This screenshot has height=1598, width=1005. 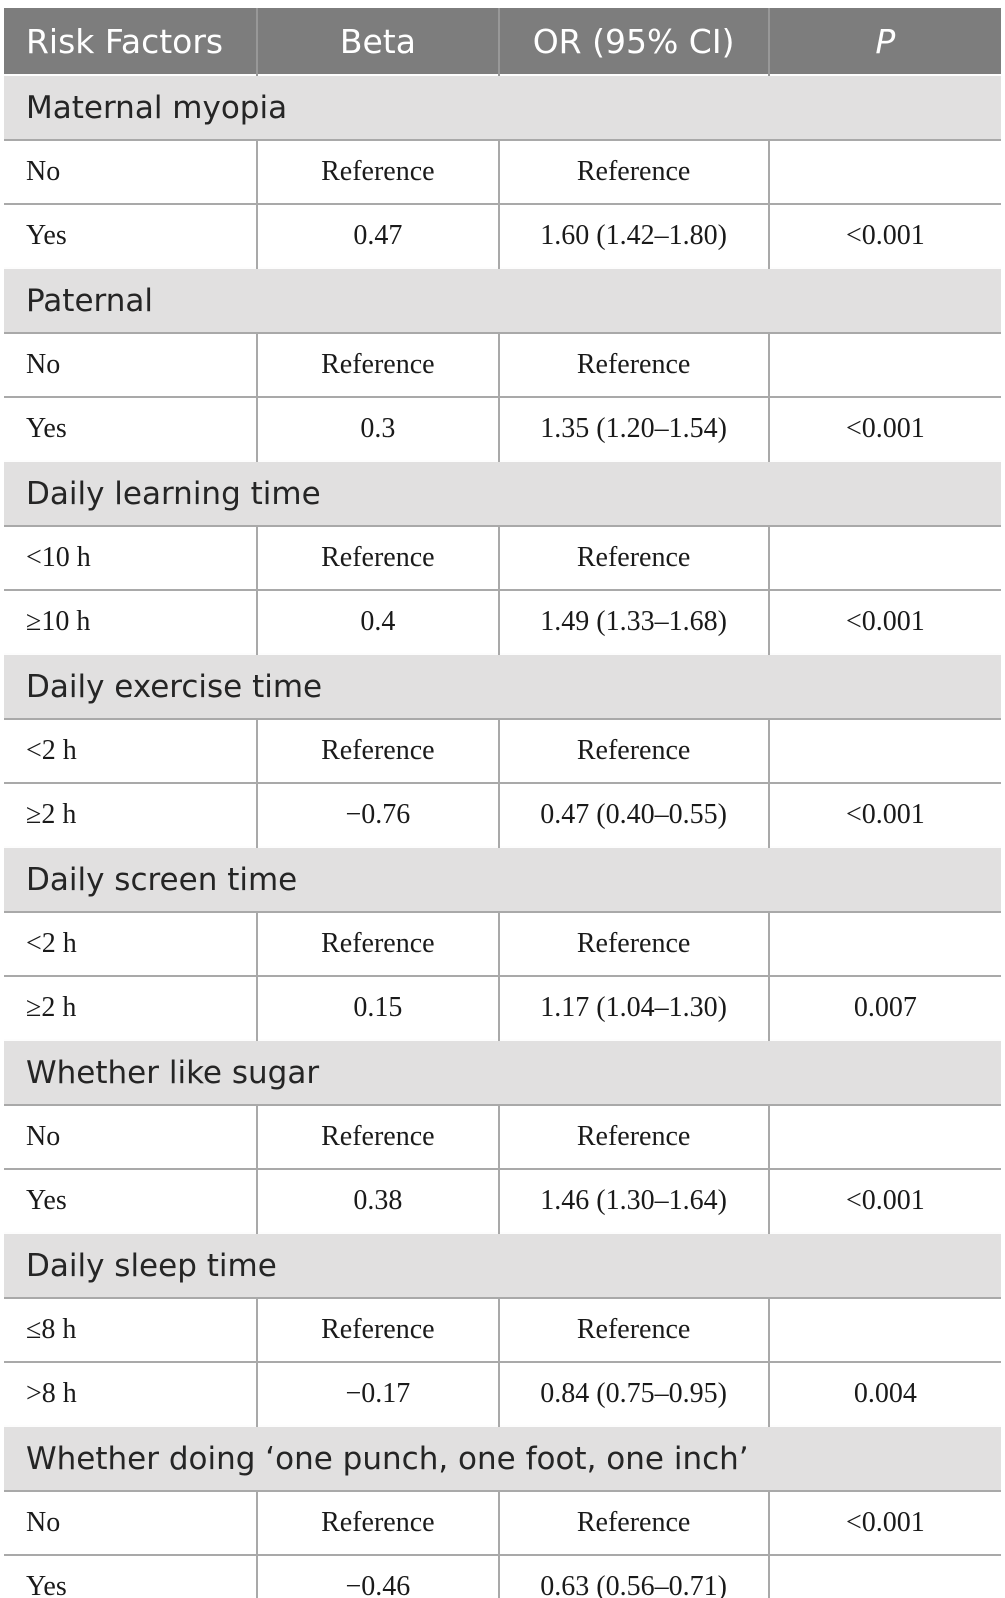 I want to click on section-row: Maternal myopia, so click(x=502, y=107).